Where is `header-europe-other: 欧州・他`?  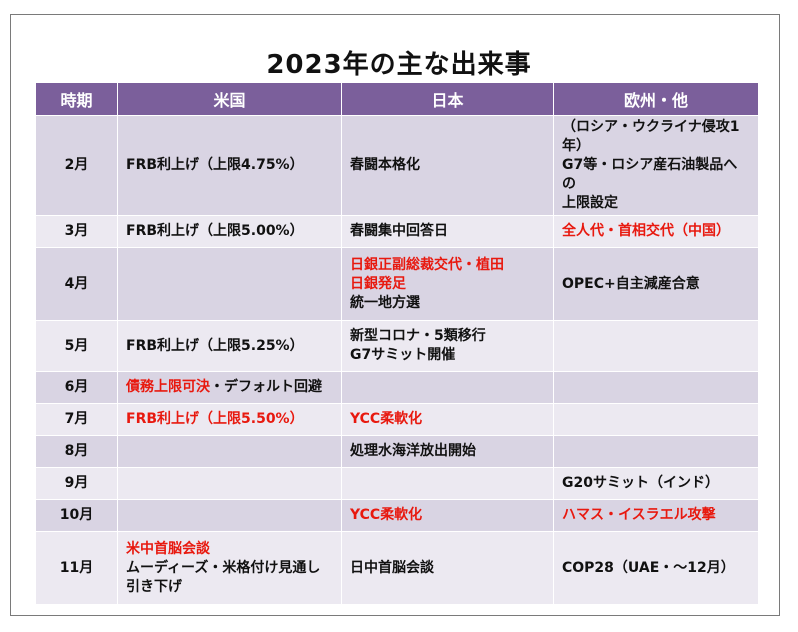
header-europe-other: 欧州・他 is located at coordinates (656, 99).